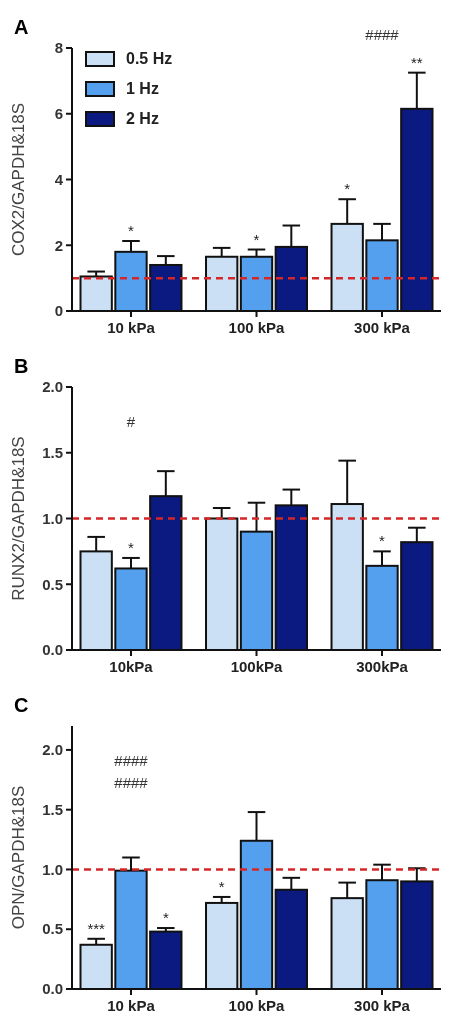  Describe the element at coordinates (149, 58) in the screenshot. I see `legend-label: 0.5 Hz` at that location.